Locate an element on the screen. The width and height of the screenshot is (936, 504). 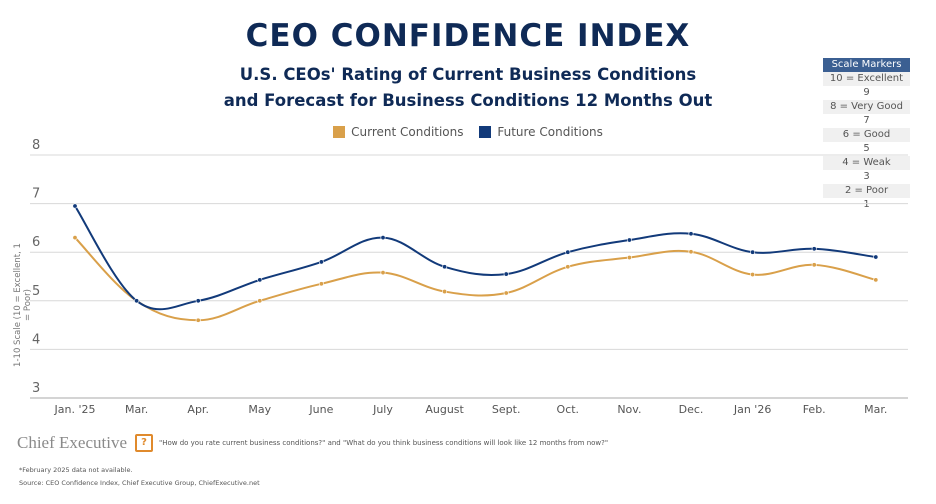
scale-marker-row: 8 = Very Good is located at coordinates (866, 107).